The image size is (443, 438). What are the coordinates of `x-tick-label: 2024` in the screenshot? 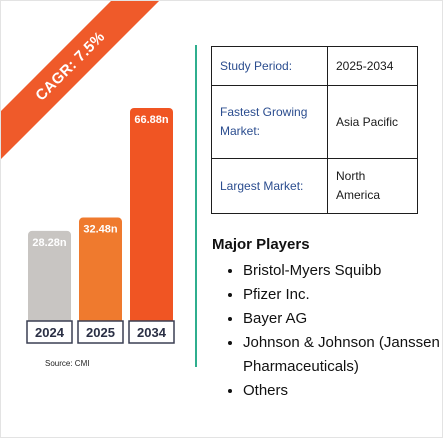 It's located at (50, 332).